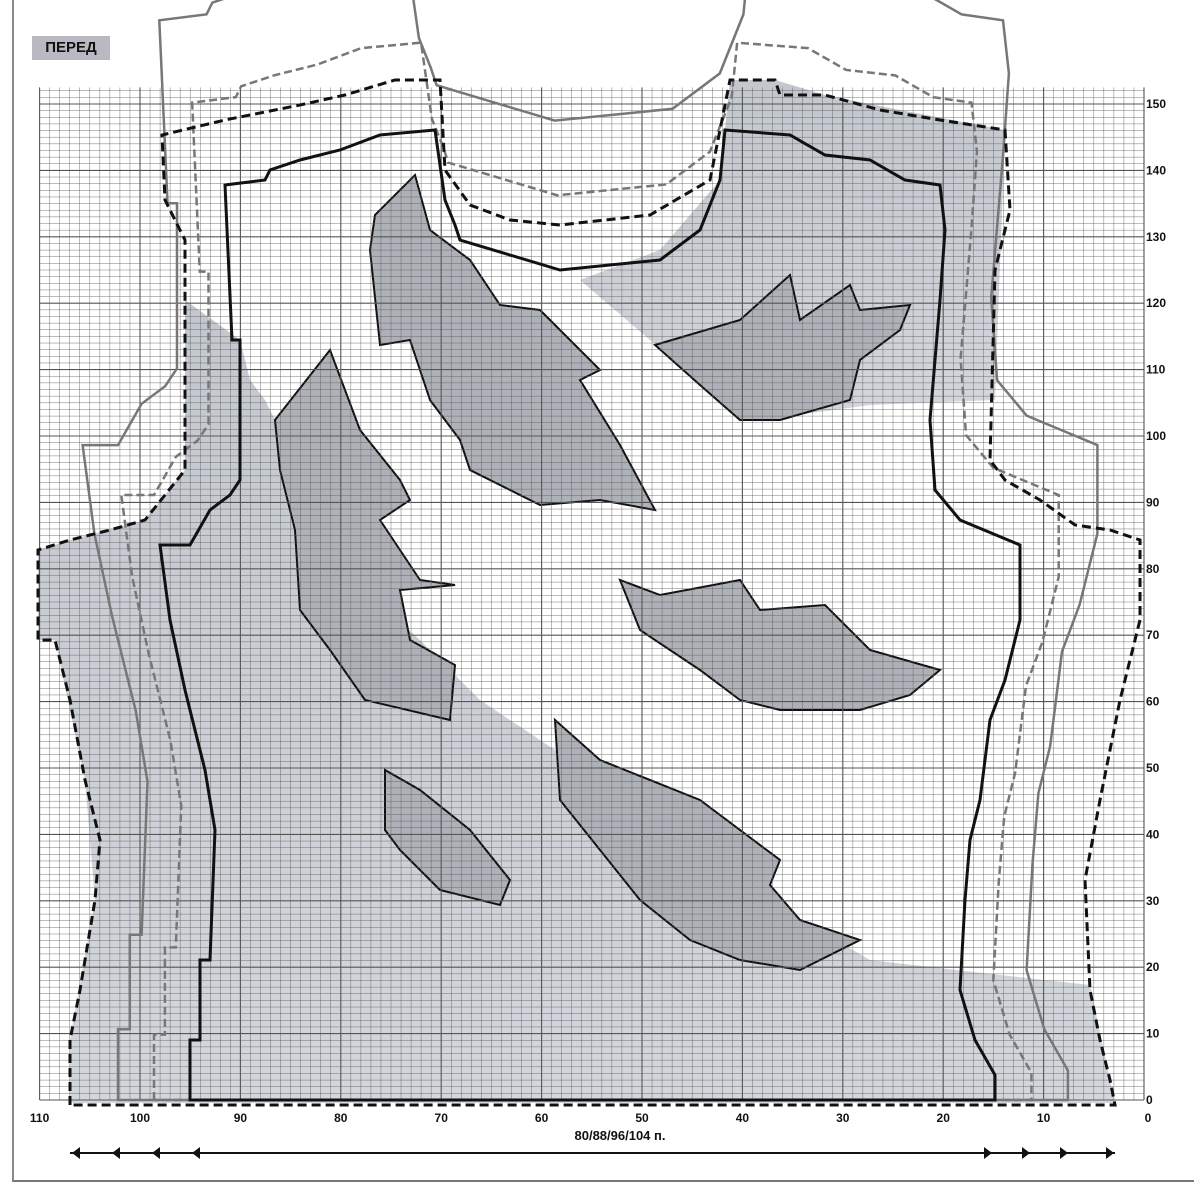 Image resolution: width=1200 pixels, height=1188 pixels. Describe the element at coordinates (1156, 436) in the screenshot. I see `y-axis-tick-label: 100` at that location.